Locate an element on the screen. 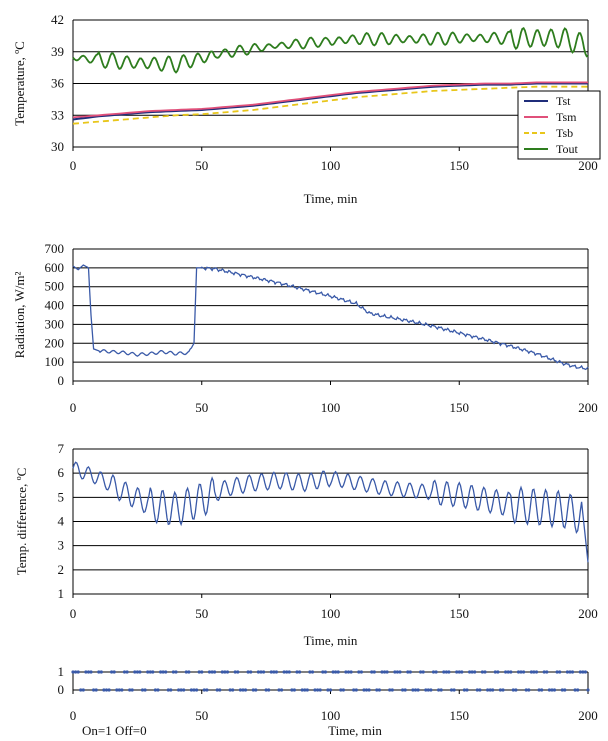 This screenshot has width=608, height=741. x-tick-label: 150 is located at coordinates (460, 407).